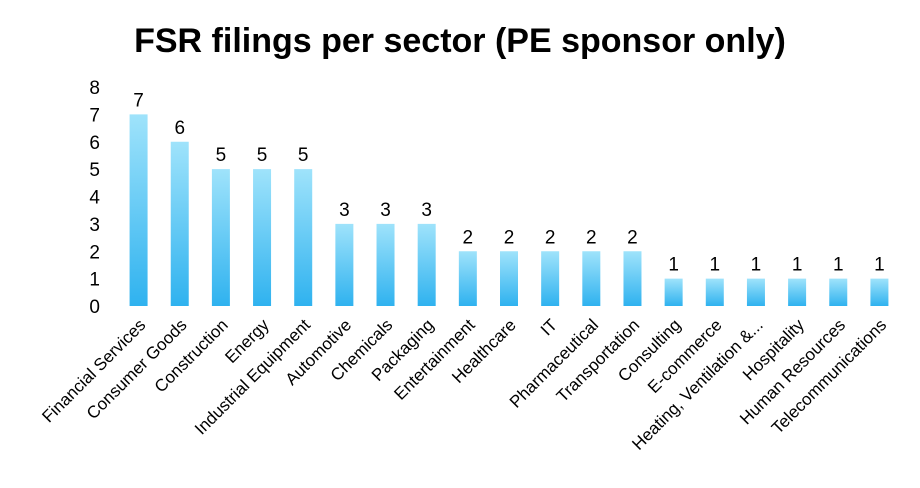 Image resolution: width=920 pixels, height=488 pixels. What do you see at coordinates (138, 100) in the screenshot?
I see `bar-data-label: 7` at bounding box center [138, 100].